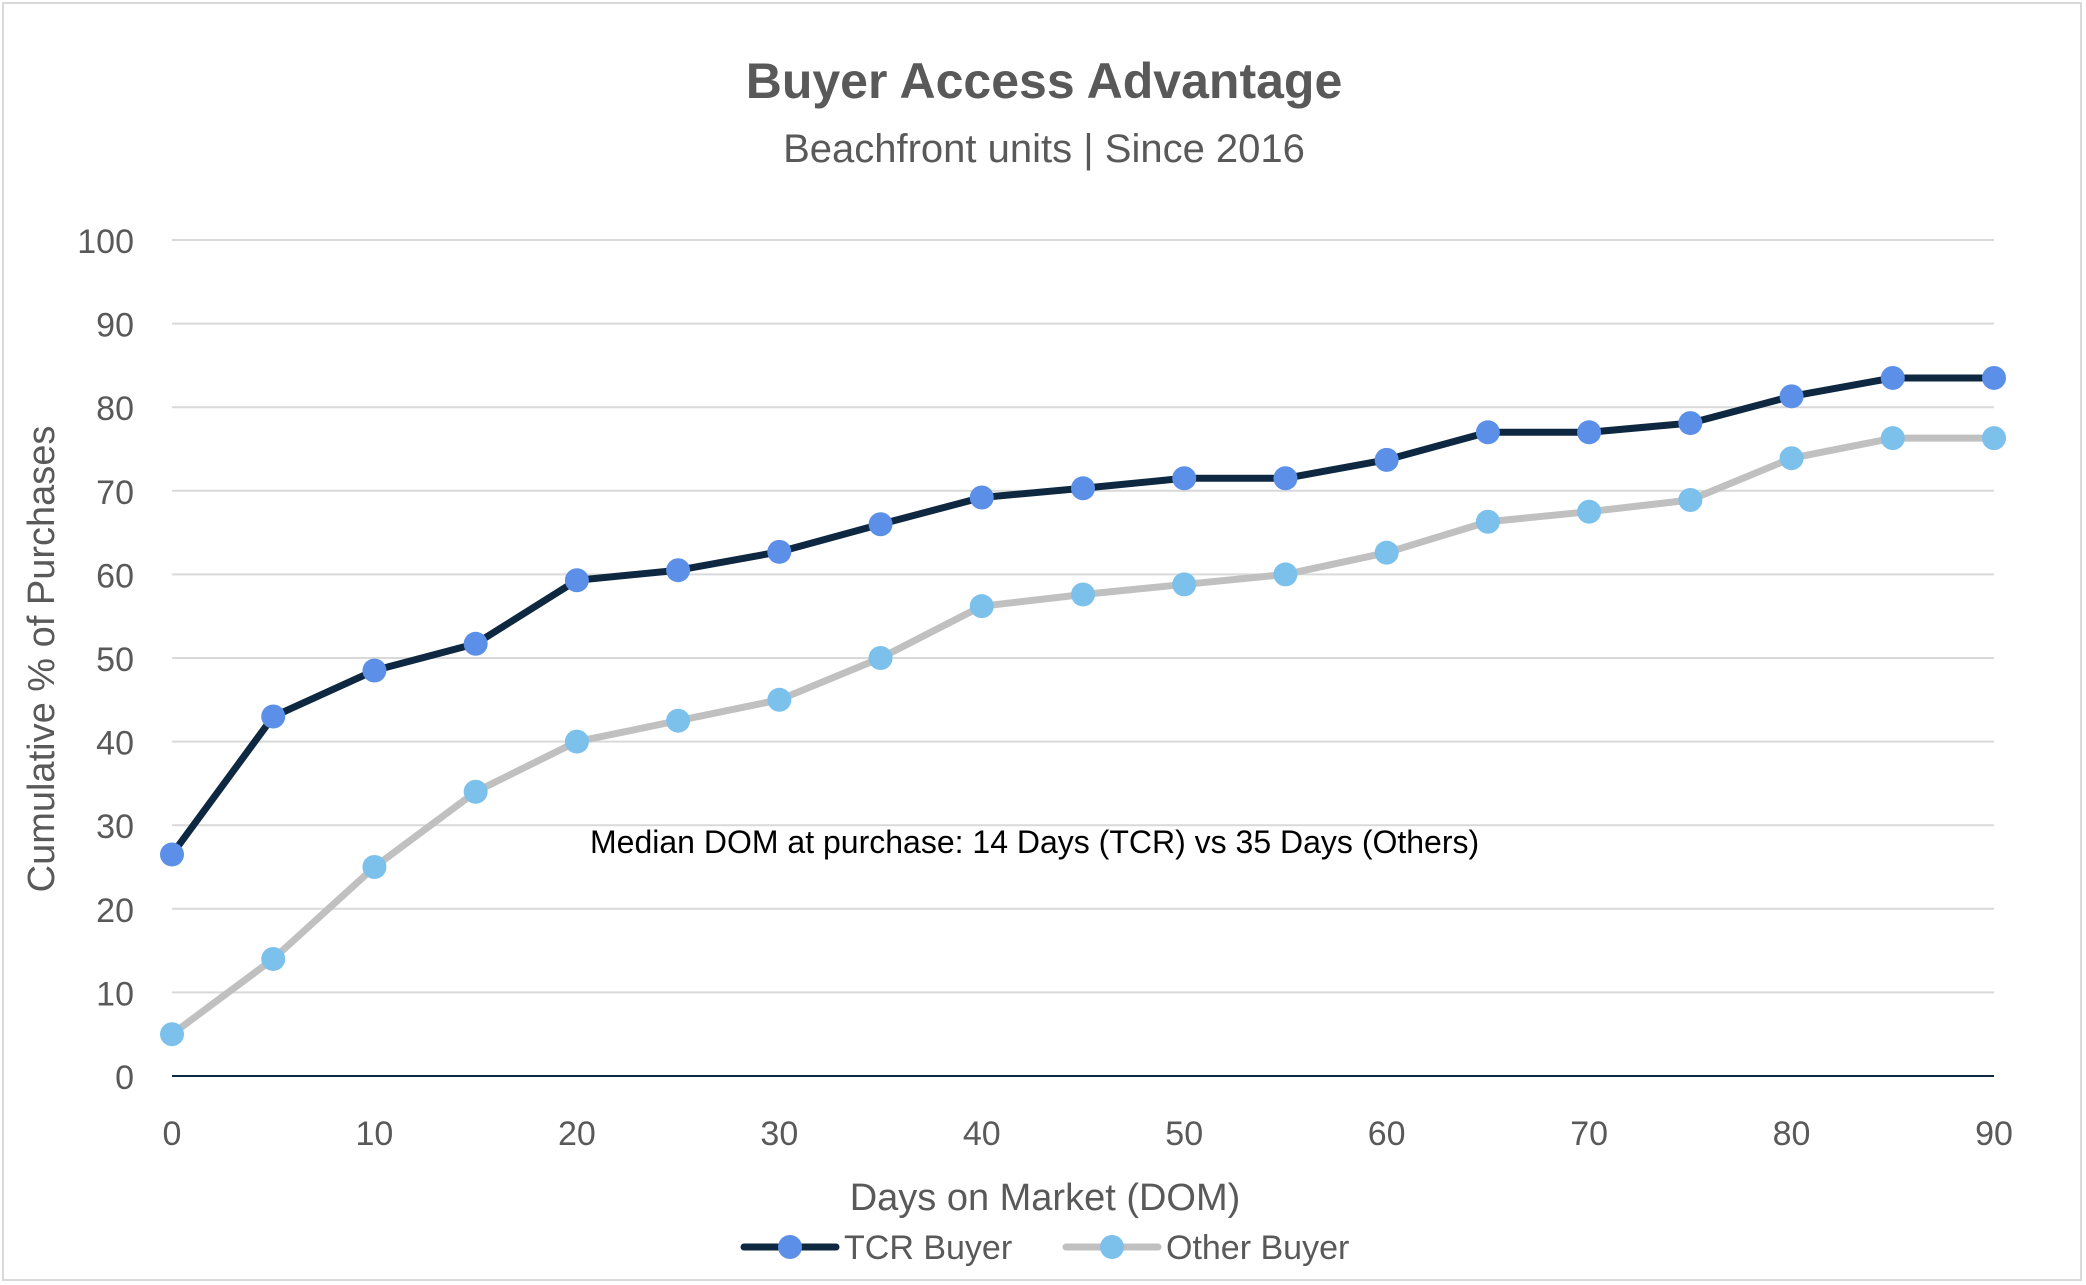 This screenshot has height=1285, width=2086. Describe the element at coordinates (115, 409) in the screenshot. I see `y-tick-label: 80` at that location.